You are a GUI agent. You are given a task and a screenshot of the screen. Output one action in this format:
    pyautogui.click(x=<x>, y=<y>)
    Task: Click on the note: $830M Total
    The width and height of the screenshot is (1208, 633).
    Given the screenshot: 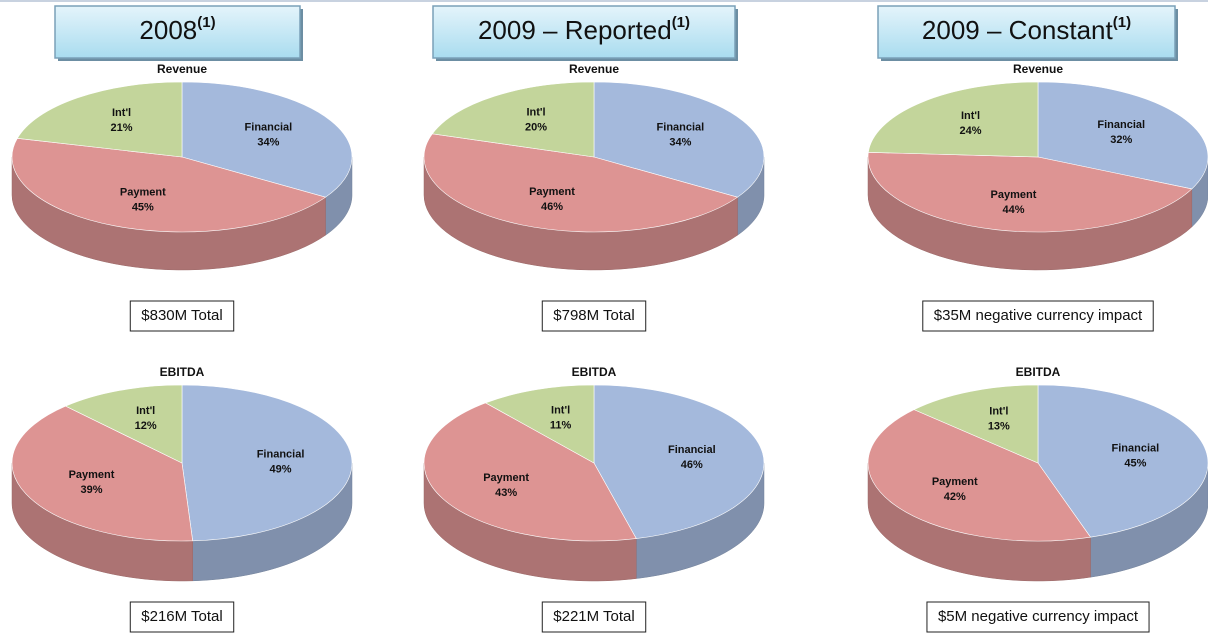 What is the action you would take?
    pyautogui.click(x=181, y=315)
    